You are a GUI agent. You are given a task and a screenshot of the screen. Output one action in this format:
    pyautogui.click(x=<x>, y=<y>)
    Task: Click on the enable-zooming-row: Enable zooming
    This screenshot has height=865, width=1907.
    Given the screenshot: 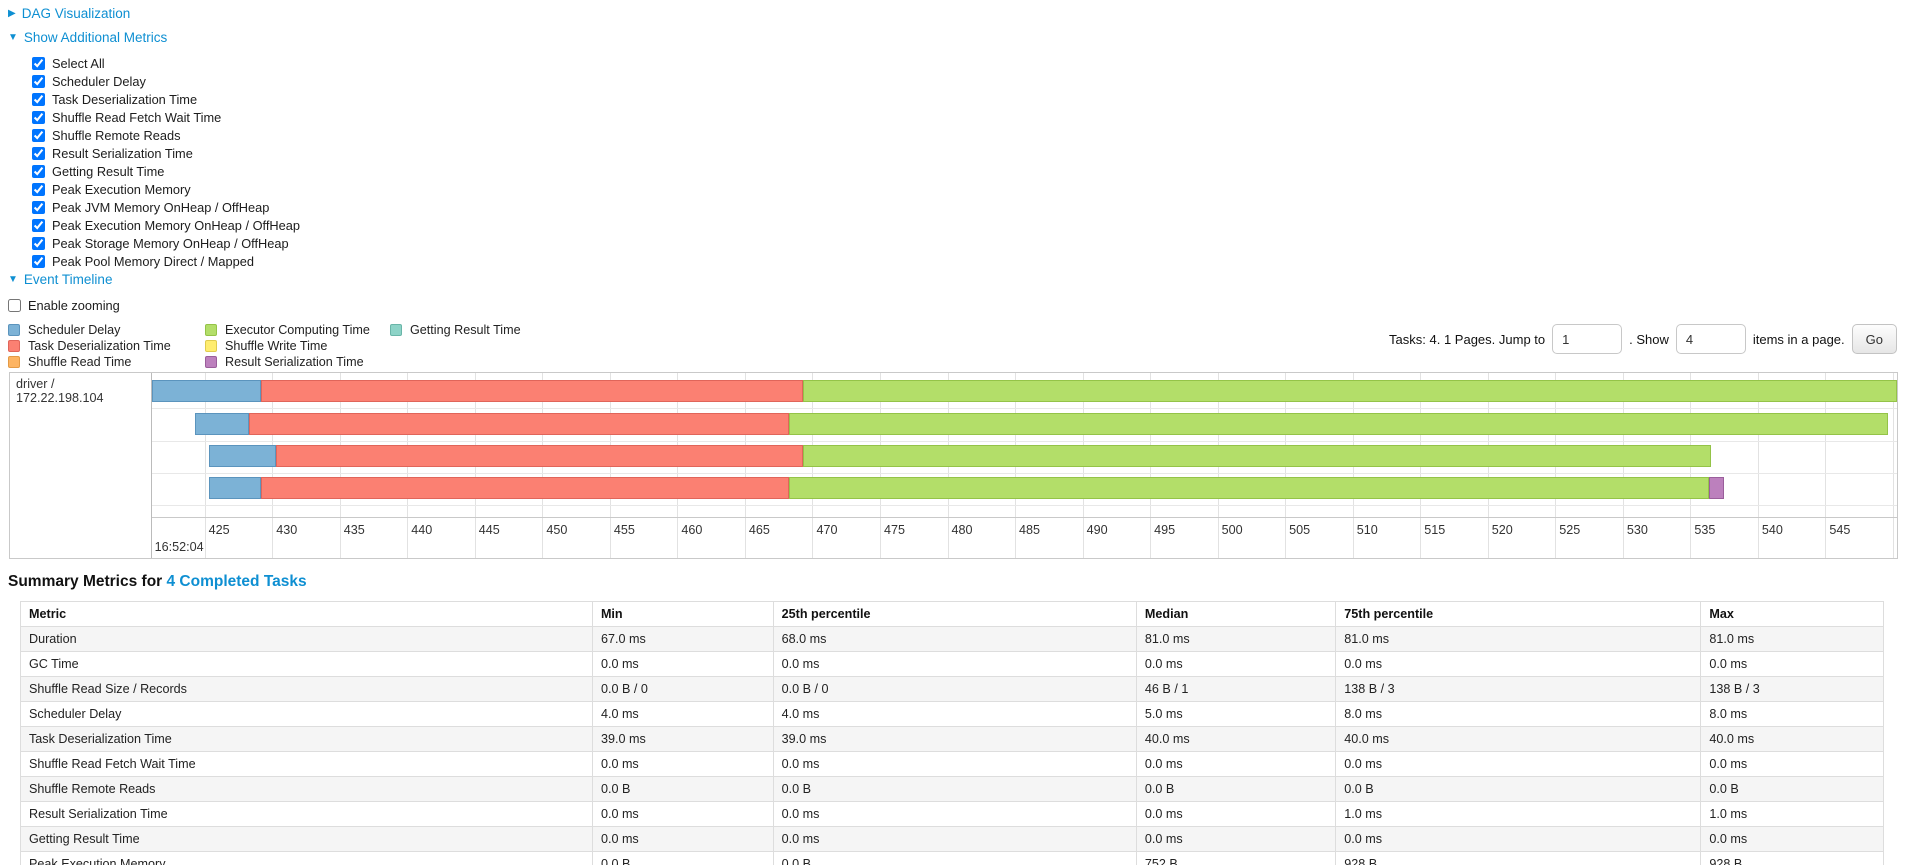 What is the action you would take?
    pyautogui.click(x=957, y=305)
    